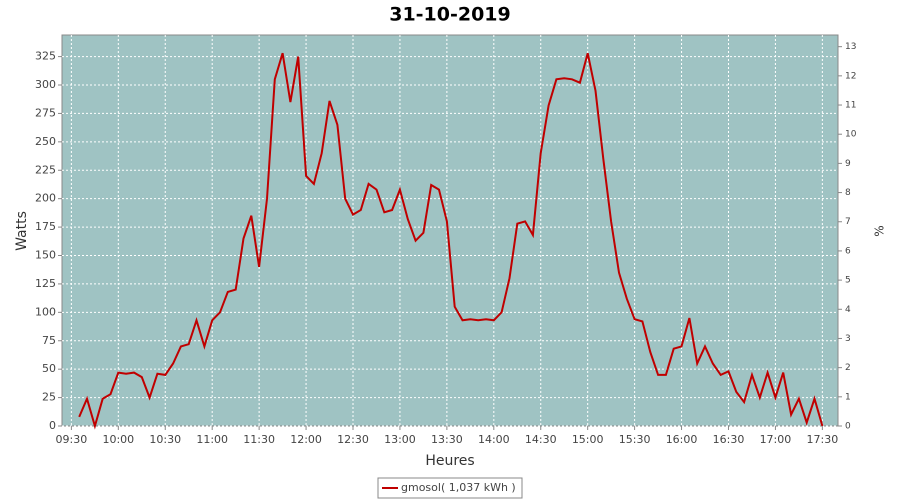  Describe the element at coordinates (45, 198) in the screenshot. I see `y-tick-label: 200` at that location.